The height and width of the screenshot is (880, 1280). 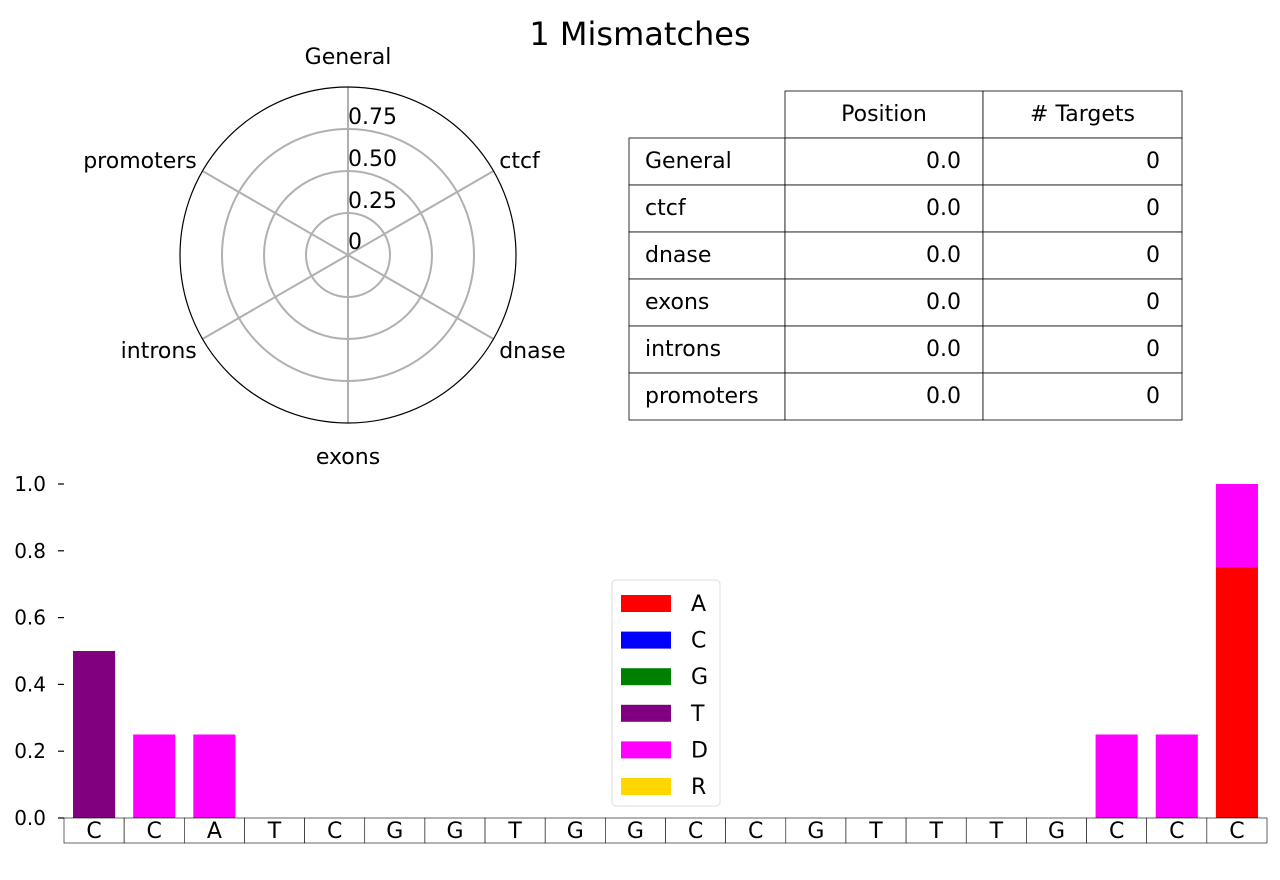 I want to click on table-header-cell, so click(x=1082, y=114).